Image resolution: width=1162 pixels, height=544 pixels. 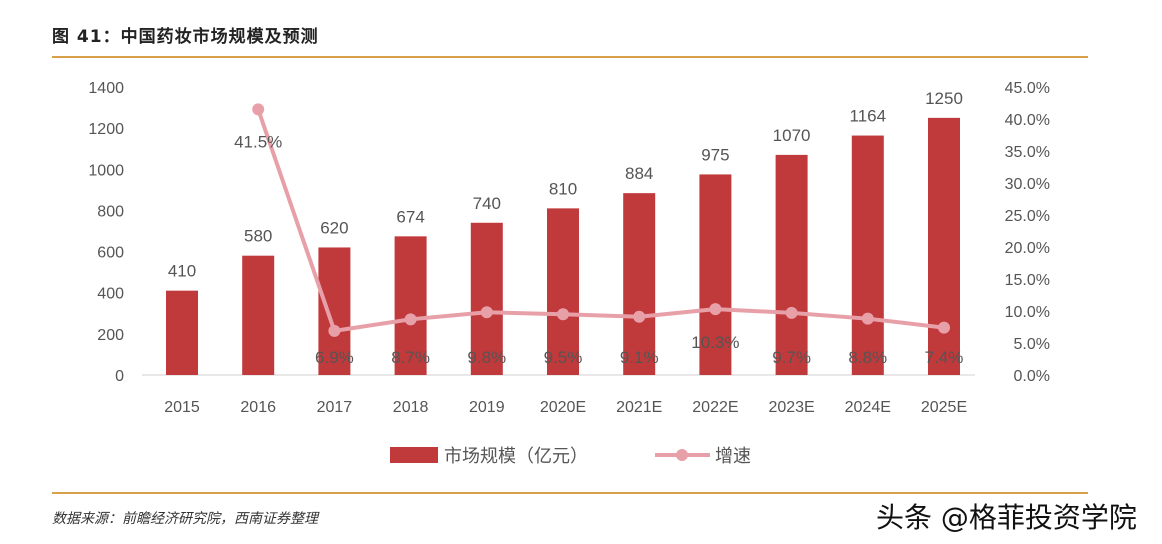 I want to click on legend-bar-swatch, so click(x=414, y=455).